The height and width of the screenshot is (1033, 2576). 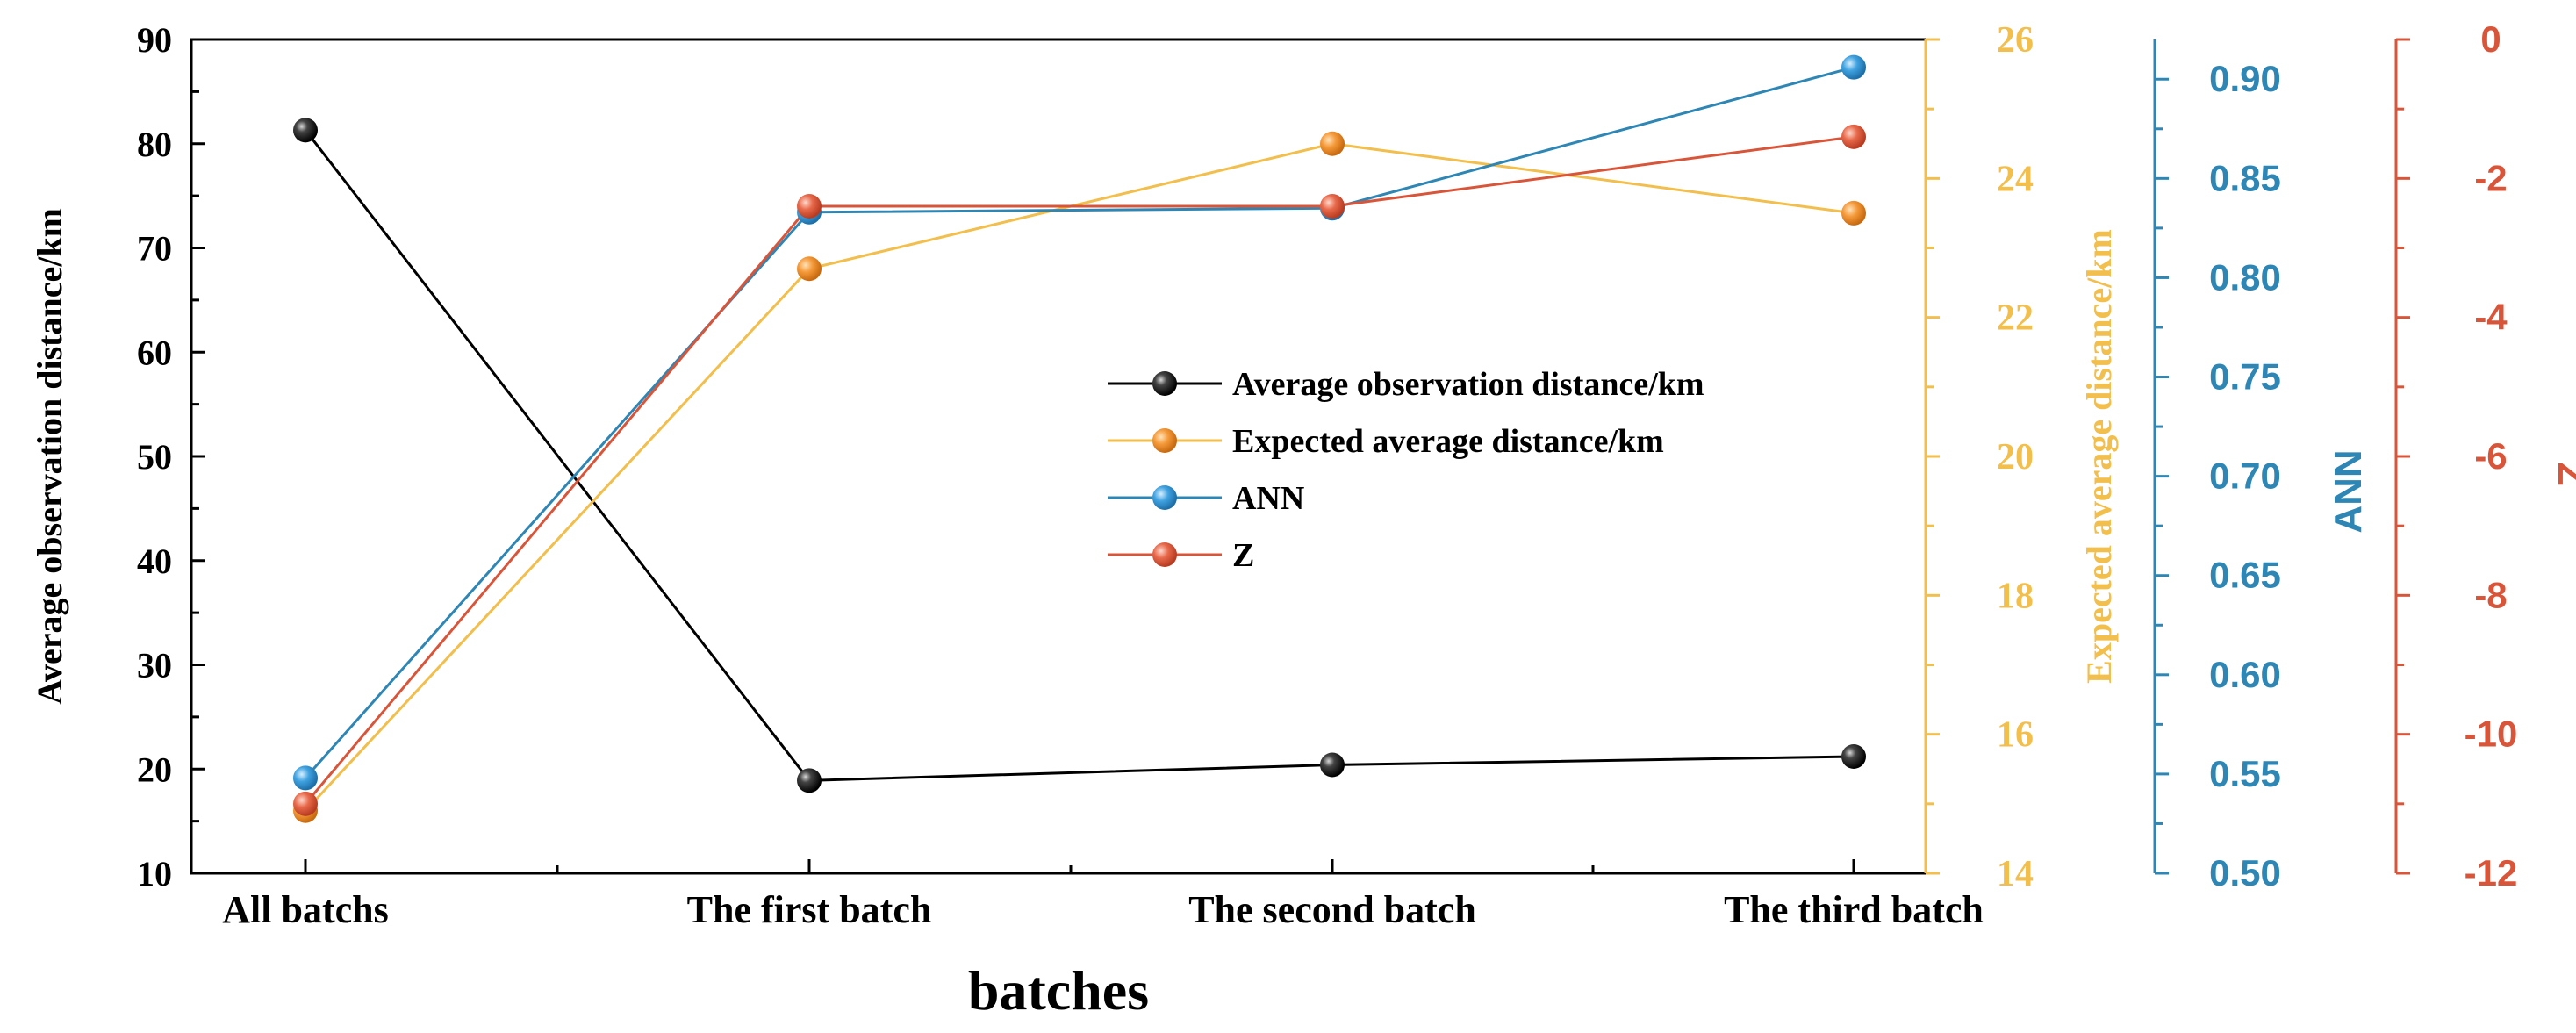 I want to click on left-tick-label: 90, so click(x=154, y=40).